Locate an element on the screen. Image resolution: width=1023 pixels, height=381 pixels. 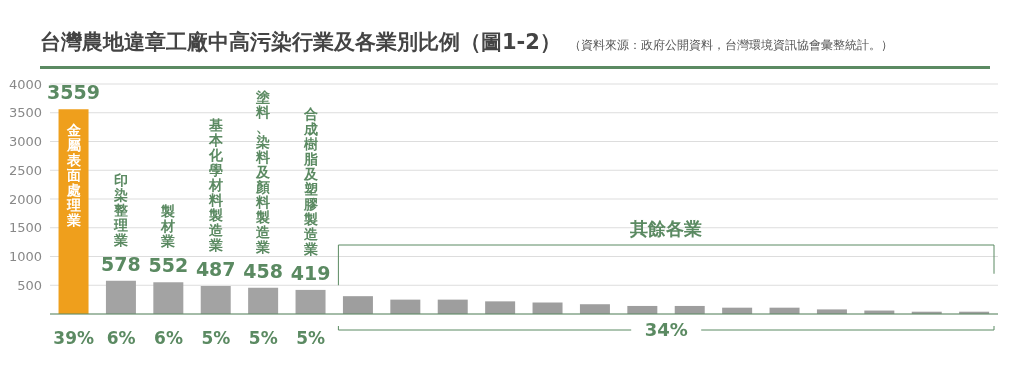
data-label: 487 is located at coordinates (215, 269).